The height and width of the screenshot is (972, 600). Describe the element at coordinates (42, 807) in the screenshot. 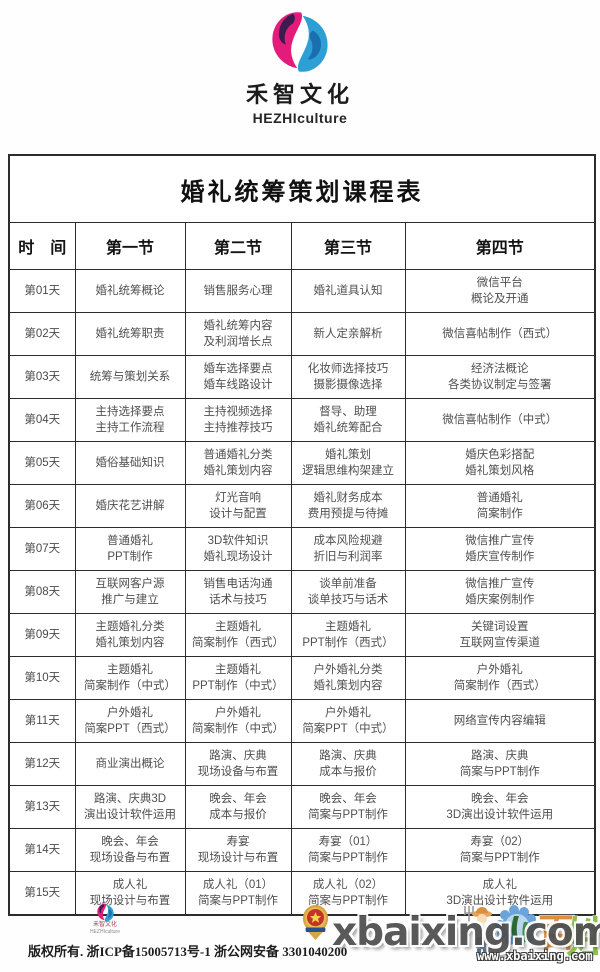

I see `day-cell: 第13天` at that location.